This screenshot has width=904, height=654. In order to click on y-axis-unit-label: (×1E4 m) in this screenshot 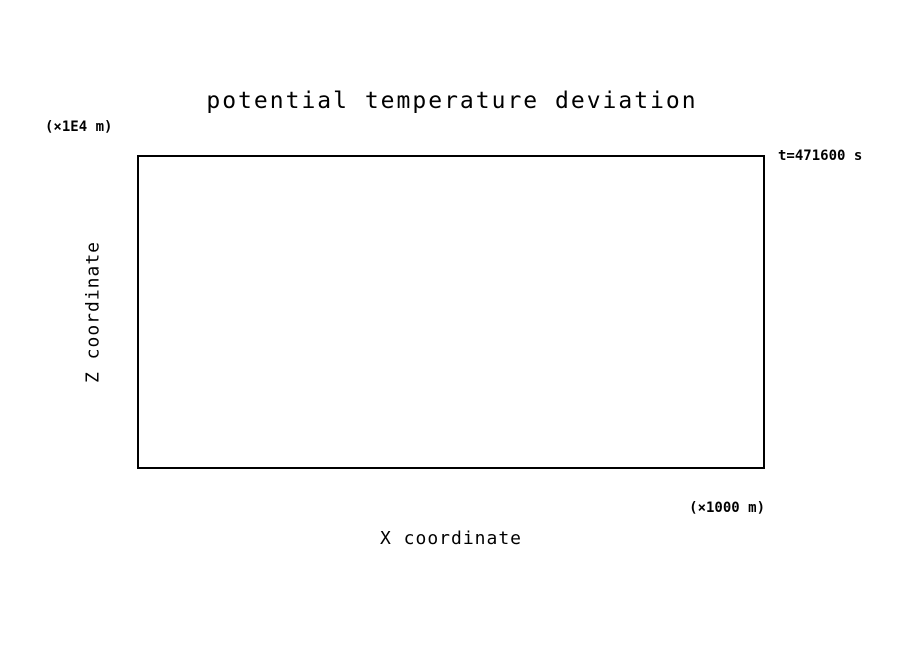, I will do `click(79, 127)`.